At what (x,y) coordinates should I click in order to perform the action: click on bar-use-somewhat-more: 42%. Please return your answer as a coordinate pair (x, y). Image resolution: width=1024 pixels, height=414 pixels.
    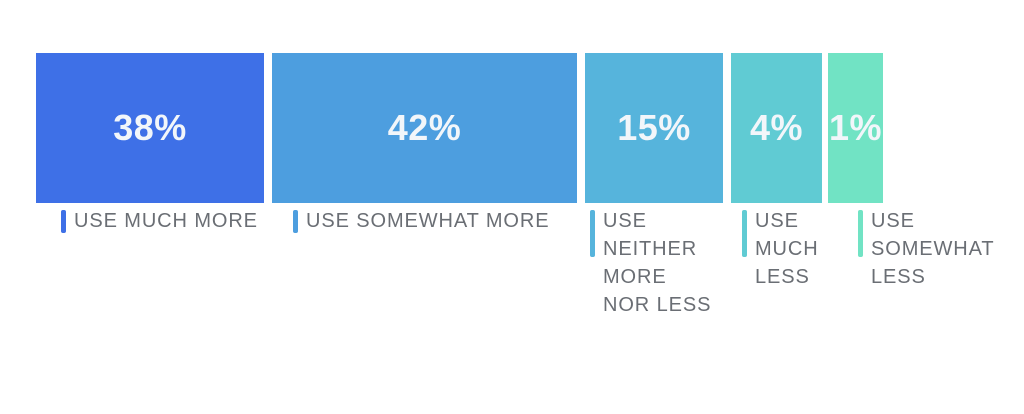
    Looking at the image, I should click on (424, 128).